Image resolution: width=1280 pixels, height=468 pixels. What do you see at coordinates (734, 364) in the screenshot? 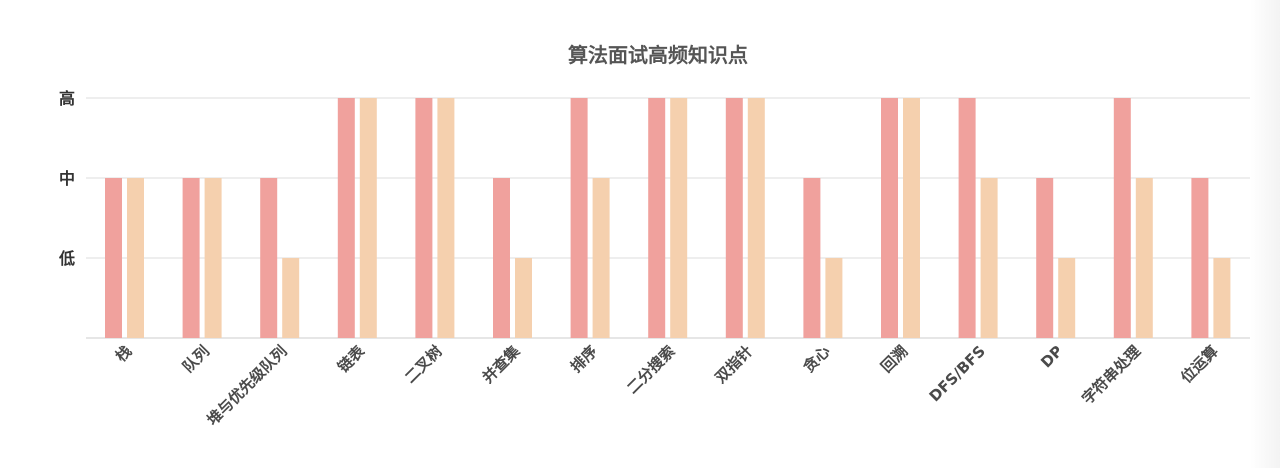
I see `x-tick-label: 双指针` at bounding box center [734, 364].